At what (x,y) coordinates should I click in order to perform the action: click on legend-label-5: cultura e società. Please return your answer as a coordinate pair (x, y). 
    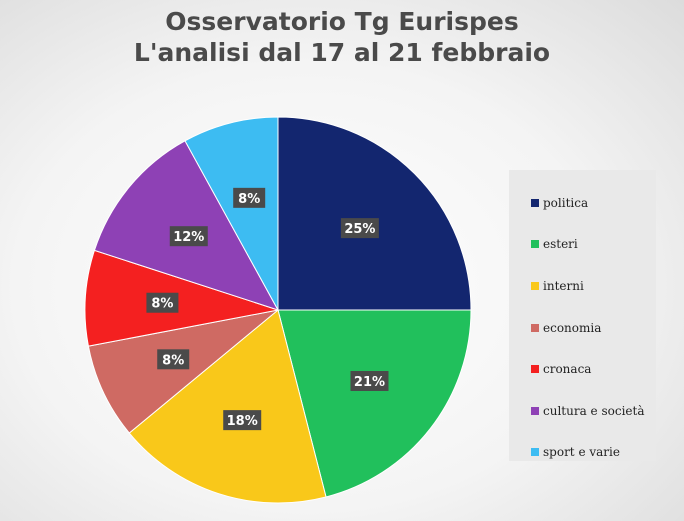
    Looking at the image, I should click on (594, 410).